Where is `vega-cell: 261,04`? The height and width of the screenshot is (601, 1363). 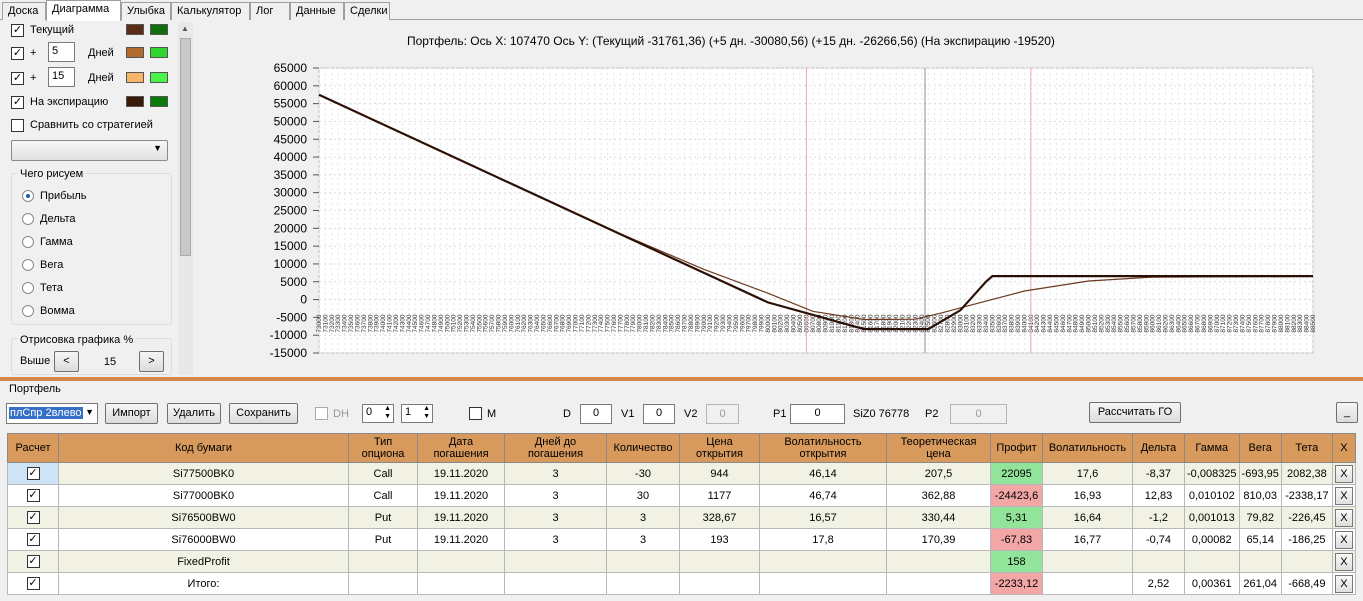 vega-cell: 261,04 is located at coordinates (1260, 583).